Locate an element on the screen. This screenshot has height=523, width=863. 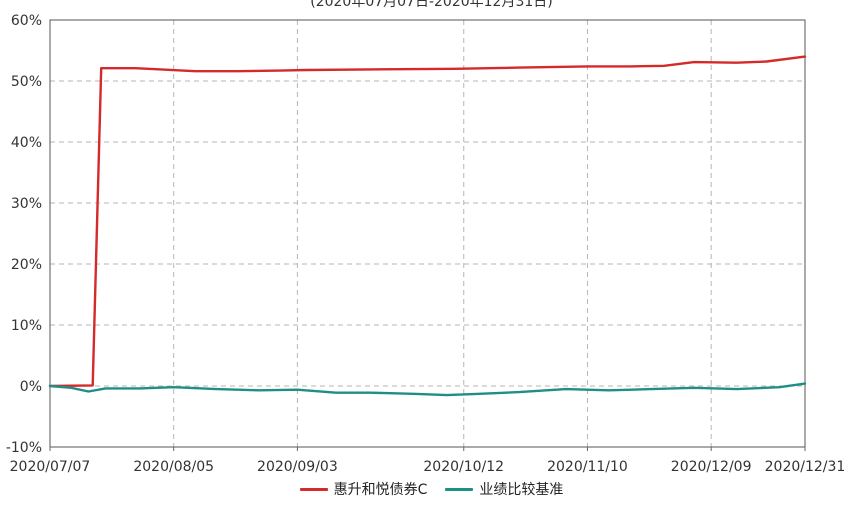
legend-item-series-2: 业绩比较基准 is located at coordinates (504, 489).